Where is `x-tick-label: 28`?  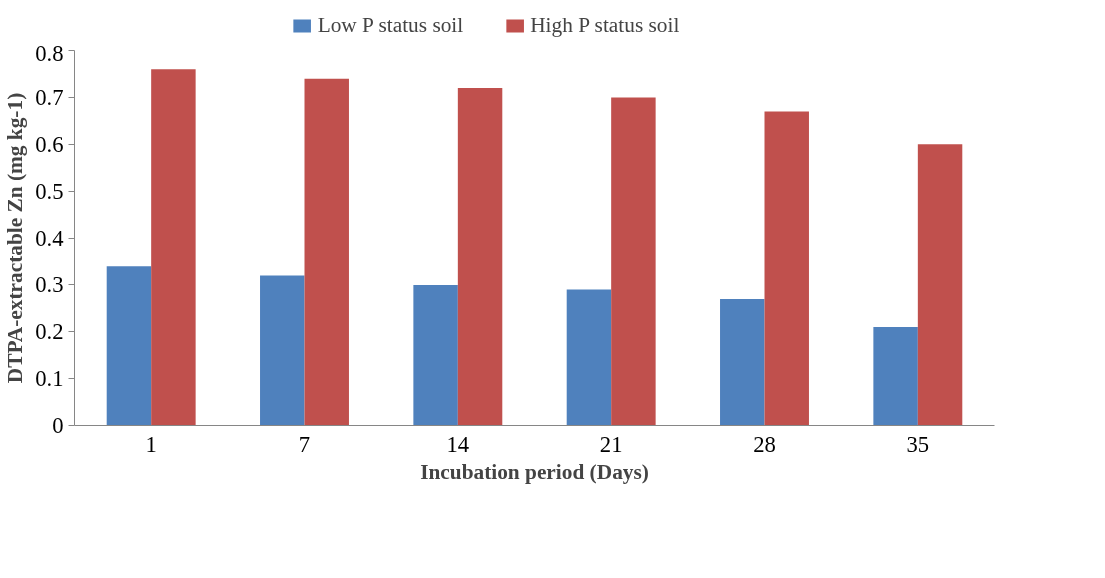
x-tick-label: 28 is located at coordinates (764, 444).